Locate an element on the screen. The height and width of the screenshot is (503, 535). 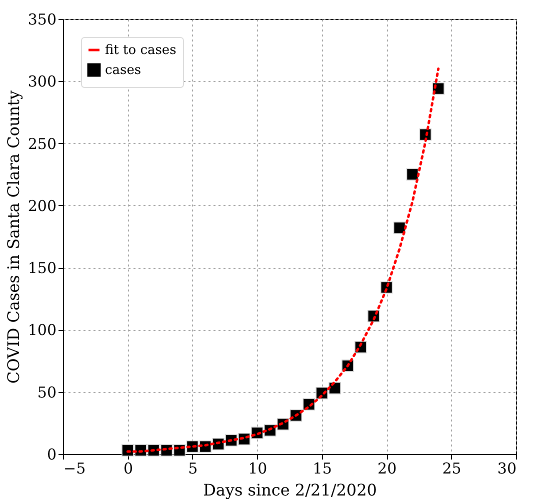
y-tick-label: 250 is located at coordinates (42, 143).